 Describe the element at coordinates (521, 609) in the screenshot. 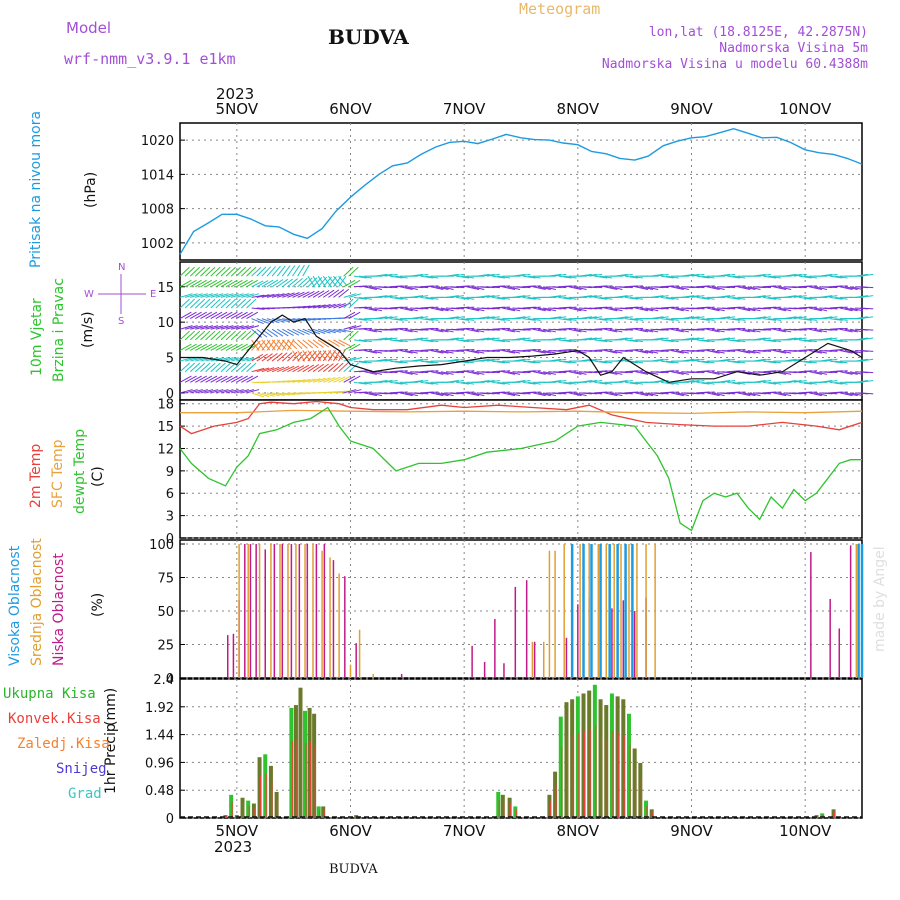

I see `panel-frame` at that location.